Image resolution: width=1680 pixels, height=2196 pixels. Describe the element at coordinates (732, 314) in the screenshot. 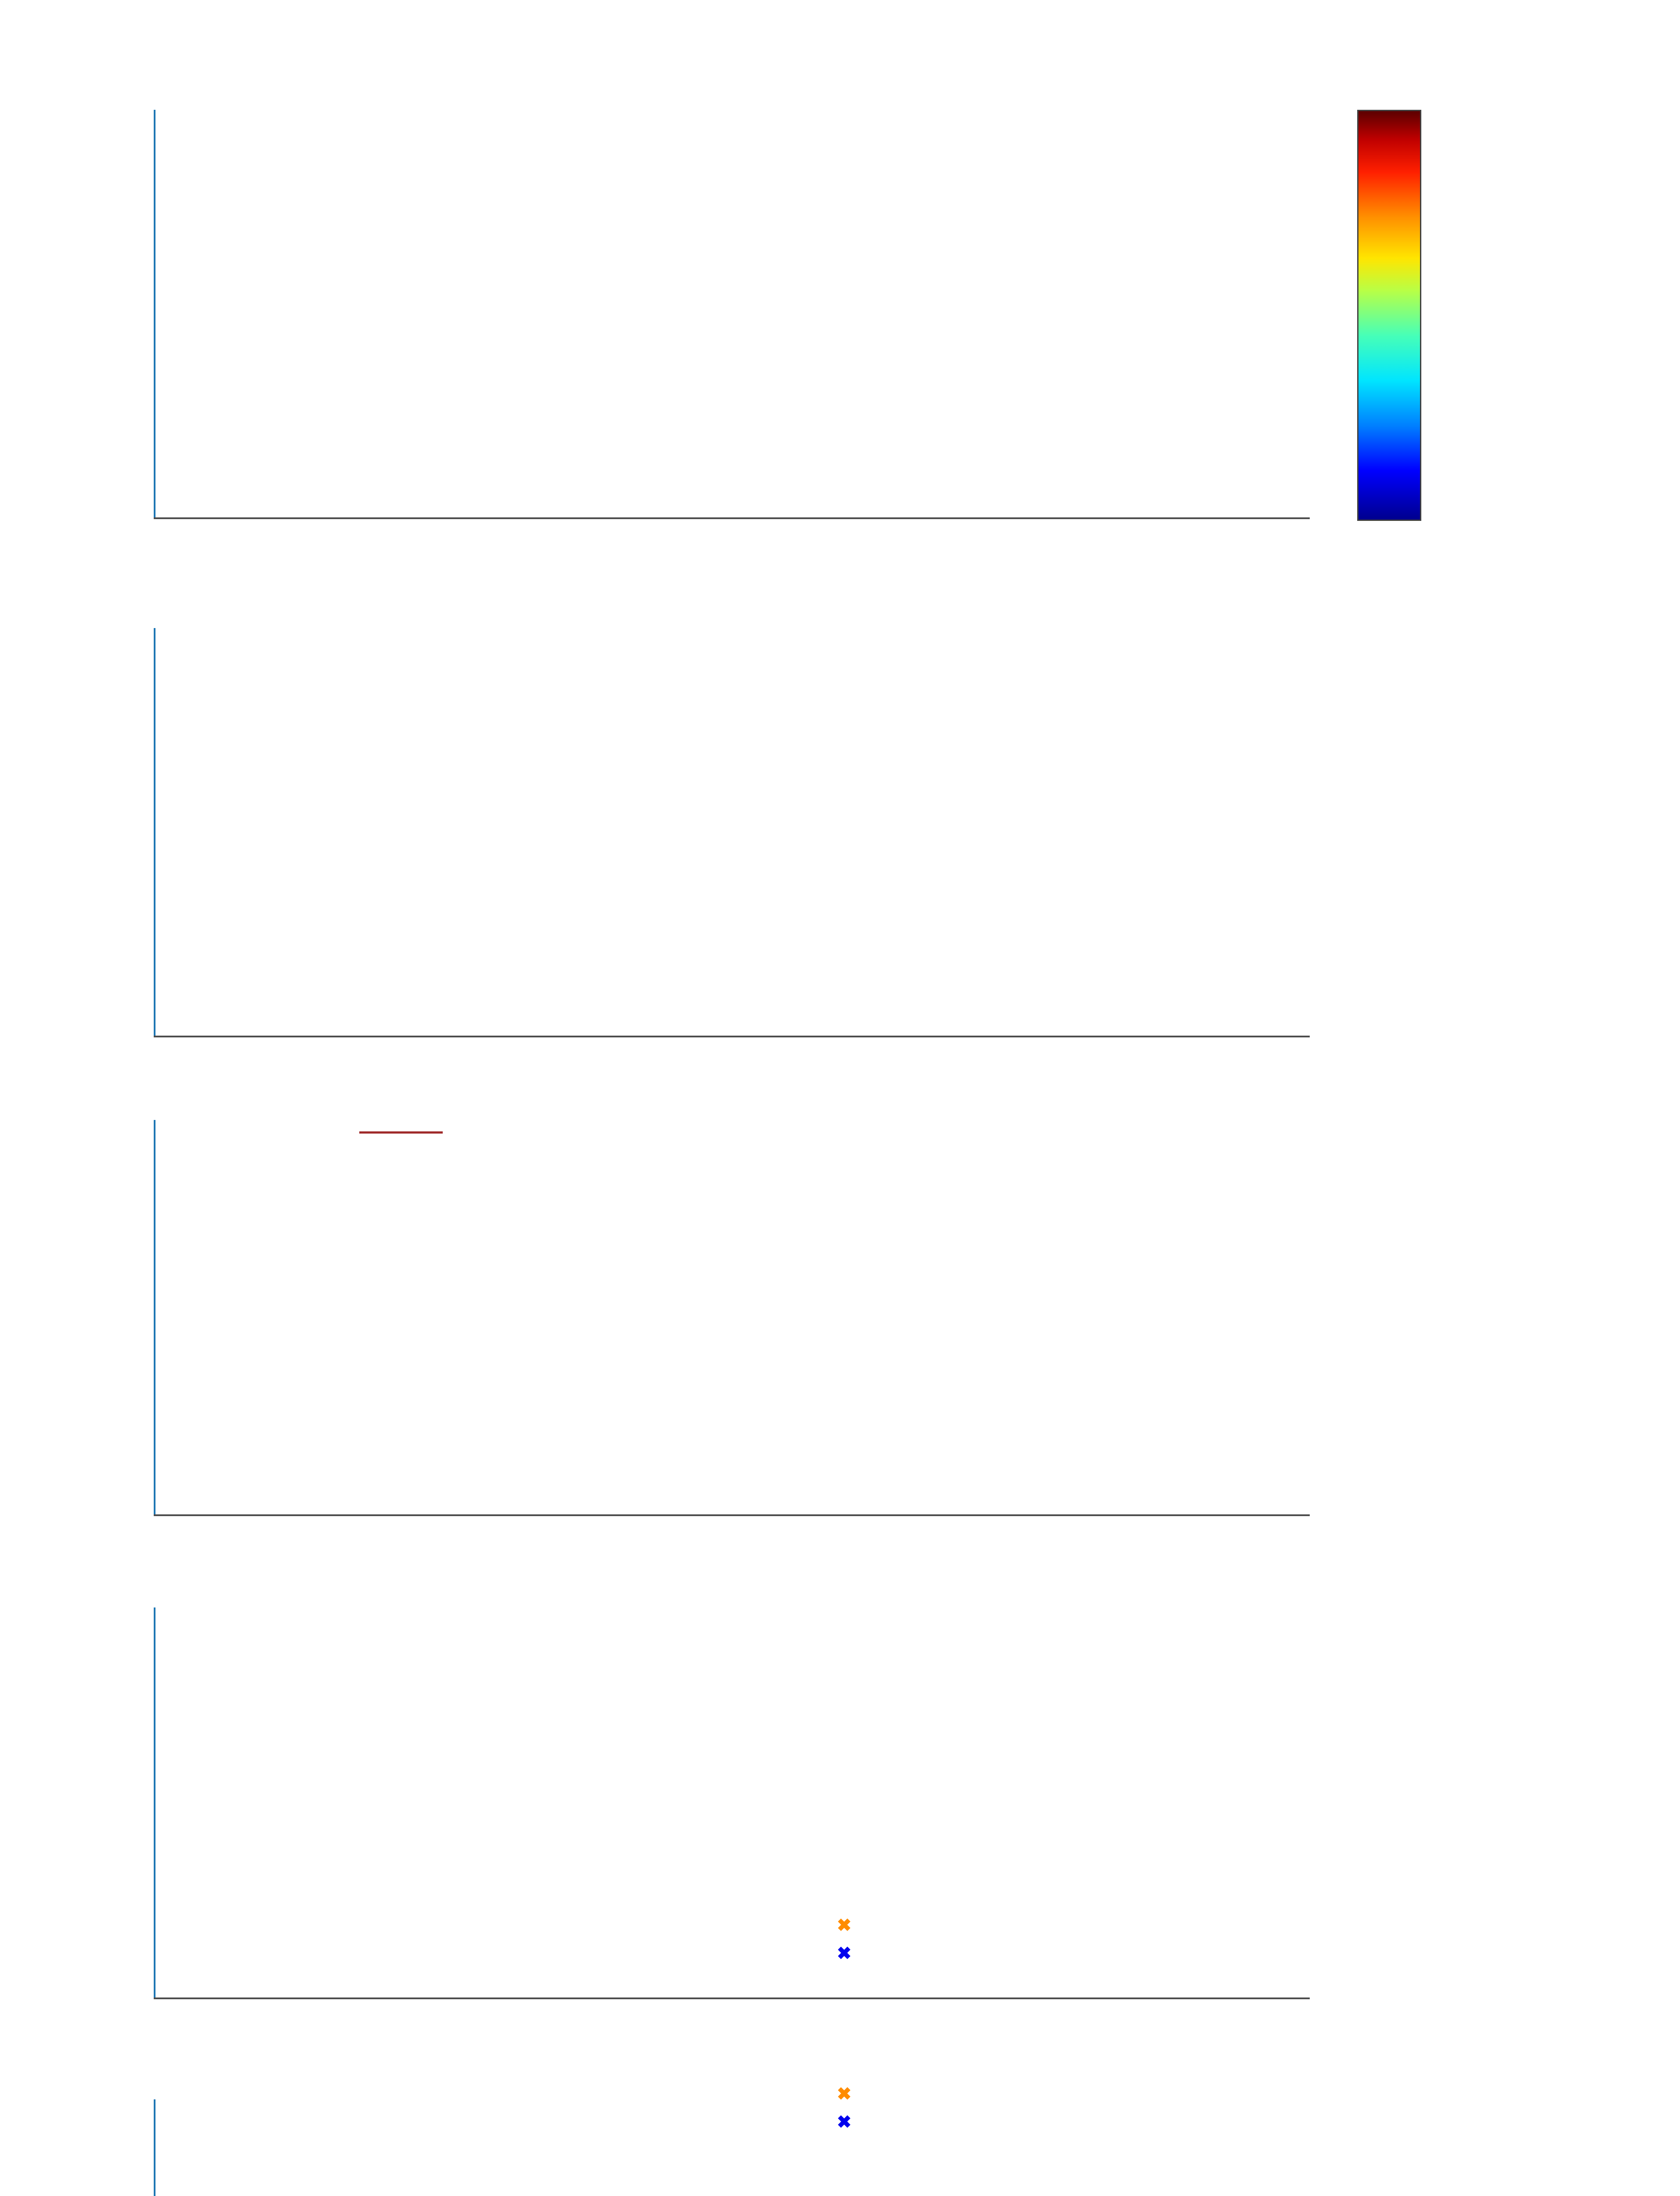

I see `reflectivity-plot-area` at that location.